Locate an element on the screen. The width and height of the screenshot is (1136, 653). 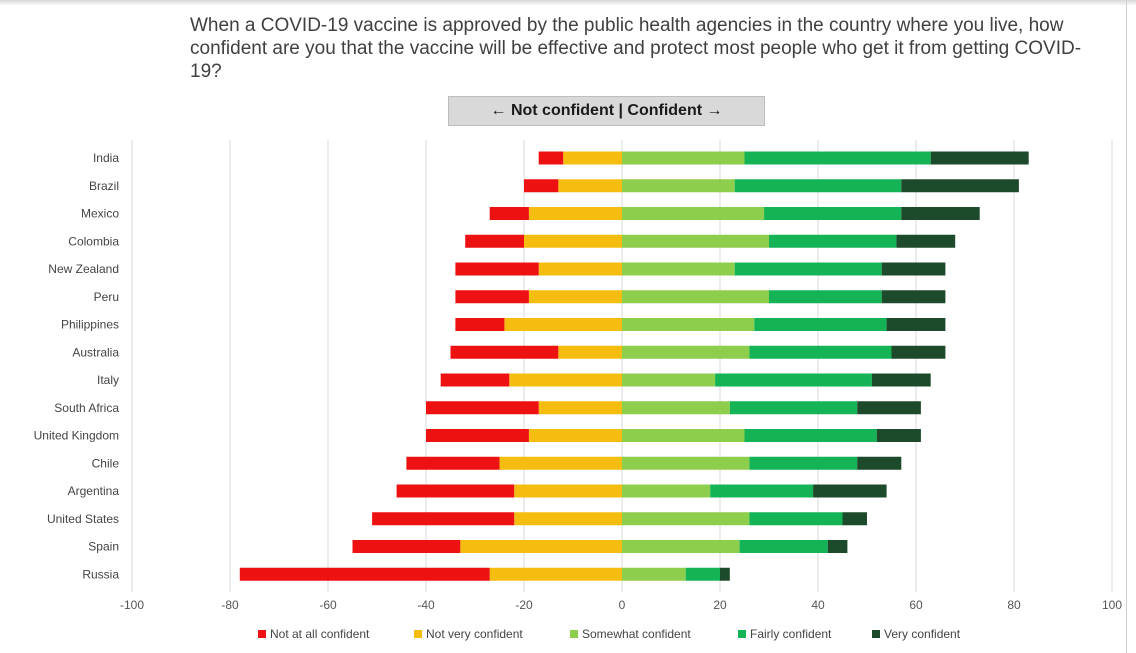
legend-label: Fairly confident is located at coordinates (791, 634).